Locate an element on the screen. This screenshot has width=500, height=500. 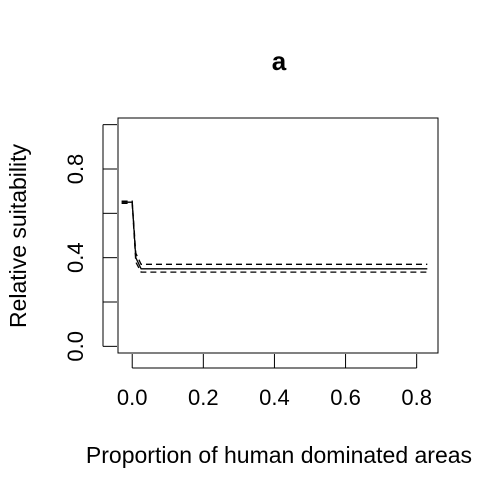
x-axis-label: Proportion of human dominated areas is located at coordinates (279, 455).